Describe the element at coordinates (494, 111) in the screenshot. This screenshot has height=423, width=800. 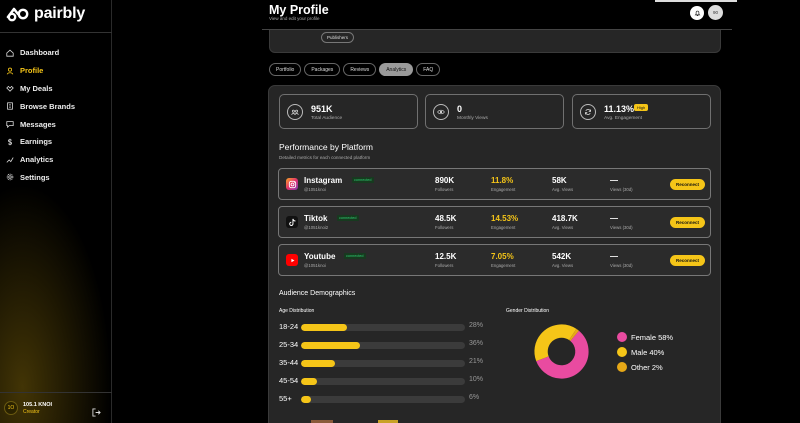
I see `stat-card-monthly-views: 0 Monthly Views` at that location.